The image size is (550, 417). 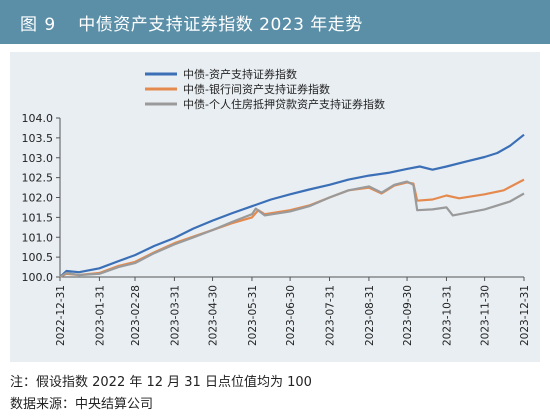 What do you see at coordinates (408, 315) in the screenshot?
I see `x-tick-label: 2023-09-30` at bounding box center [408, 315].